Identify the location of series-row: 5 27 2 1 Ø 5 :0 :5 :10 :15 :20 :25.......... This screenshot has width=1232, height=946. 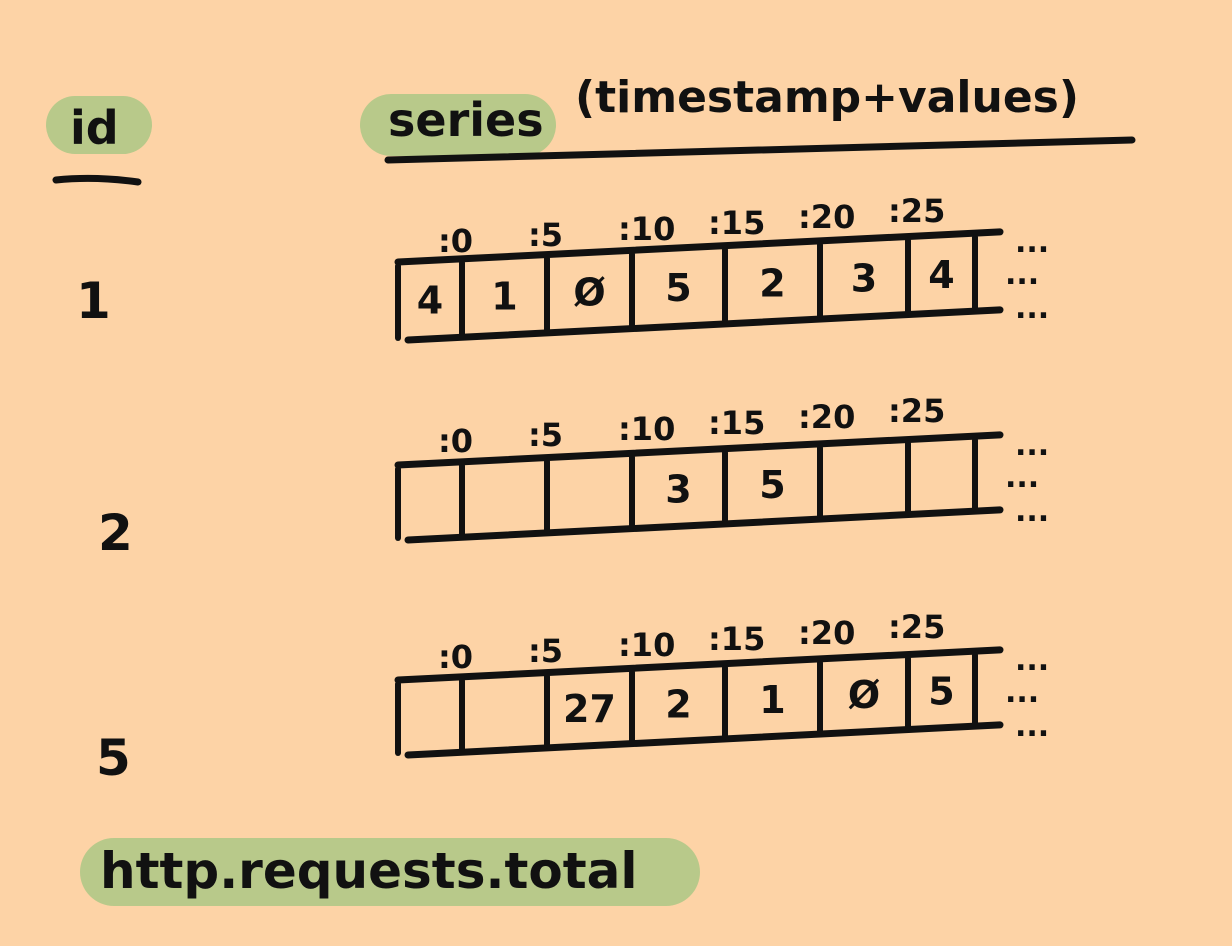
(572, 697).